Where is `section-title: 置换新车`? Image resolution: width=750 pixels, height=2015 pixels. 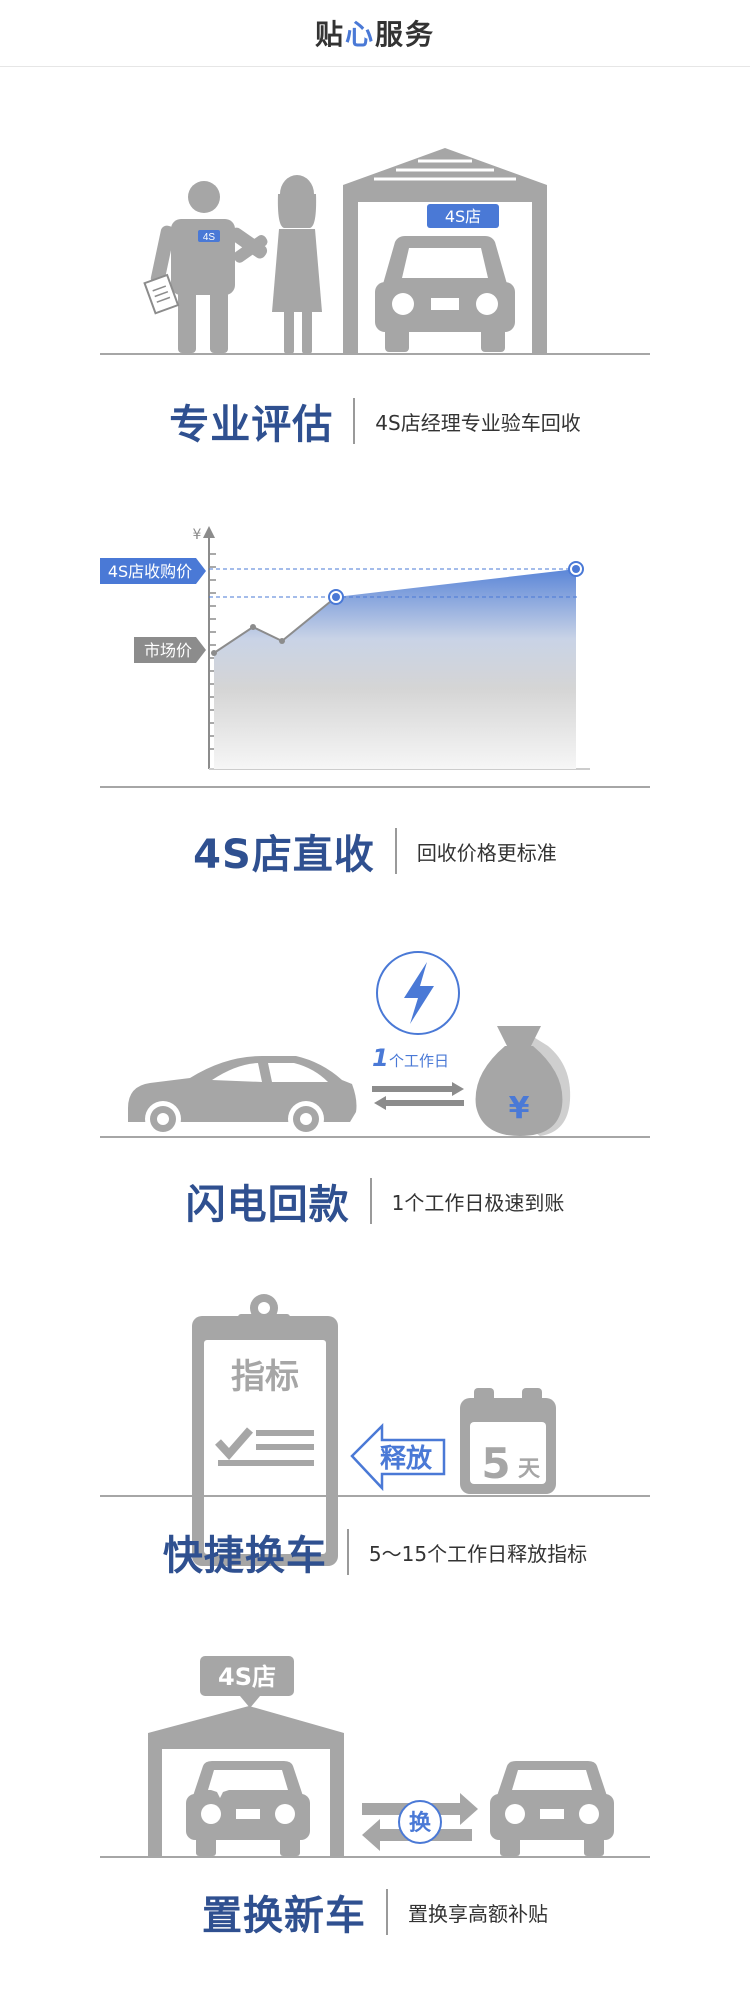
section-title: 置换新车 is located at coordinates (284, 1916).